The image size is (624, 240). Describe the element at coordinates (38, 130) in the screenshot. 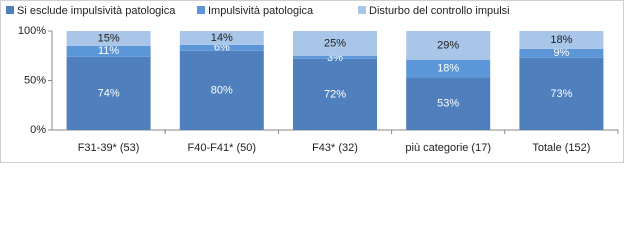

I see `y-tick-label: 0%` at that location.